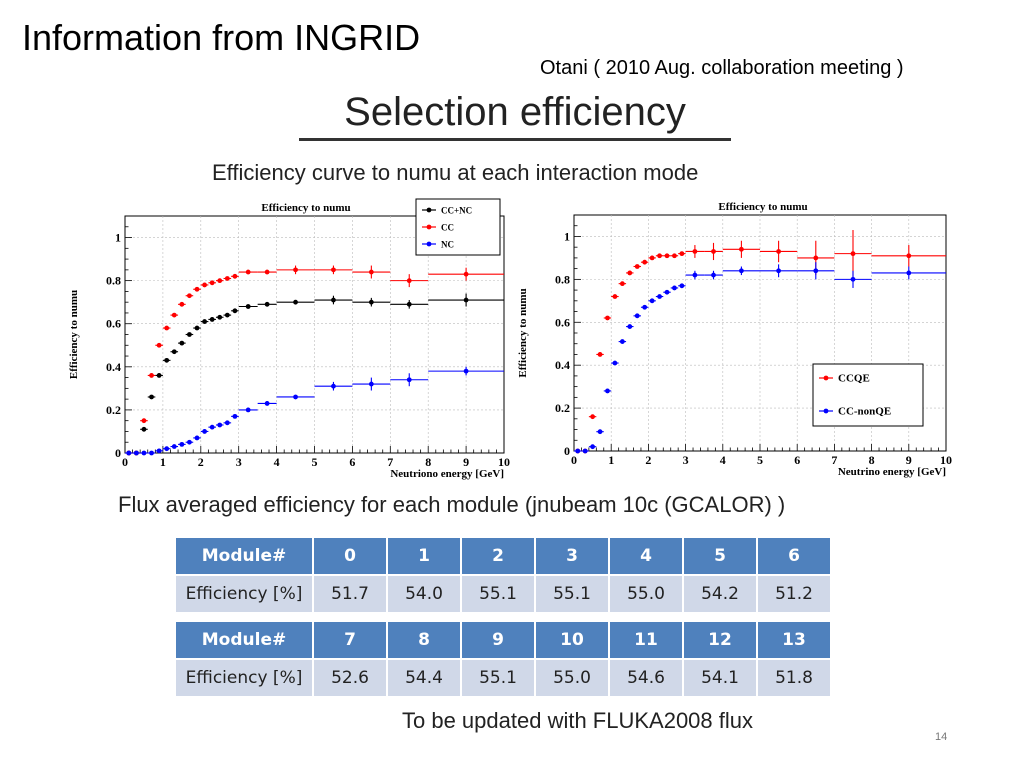 Image resolution: width=1024 pixels, height=768 pixels. I want to click on x-tick-label: 8, so click(872, 460).